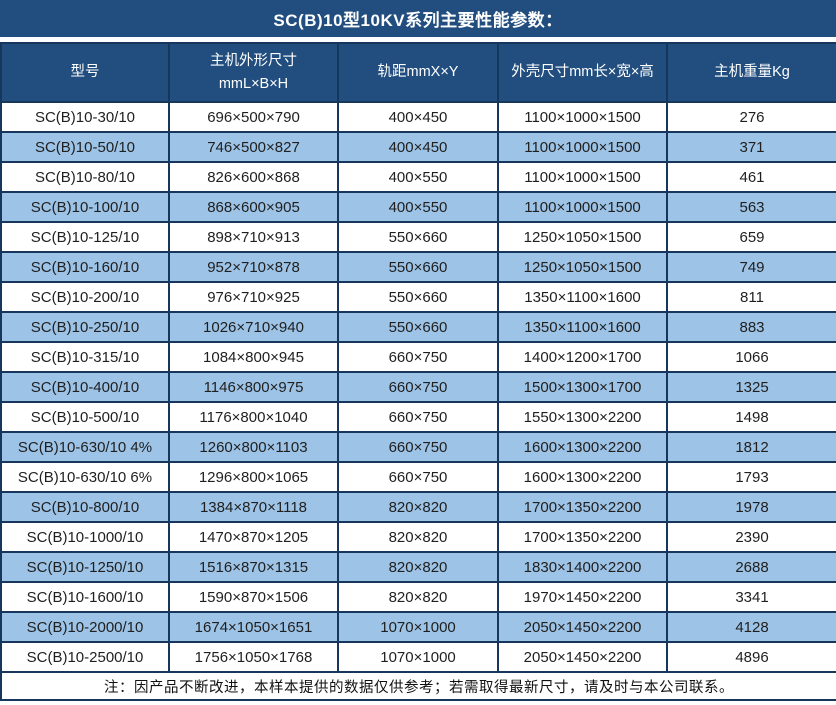 This screenshot has width=836, height=705. Describe the element at coordinates (751, 327) in the screenshot. I see `cell-weight: 883` at that location.